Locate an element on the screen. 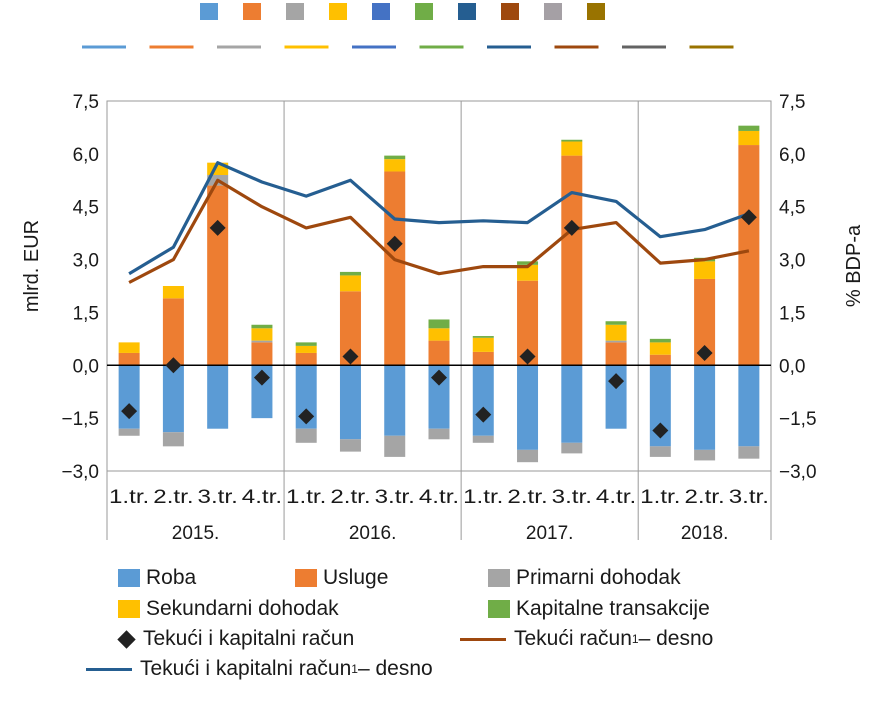 This screenshot has width=876, height=705. legend-swatch-sekundarni is located at coordinates (129, 609).